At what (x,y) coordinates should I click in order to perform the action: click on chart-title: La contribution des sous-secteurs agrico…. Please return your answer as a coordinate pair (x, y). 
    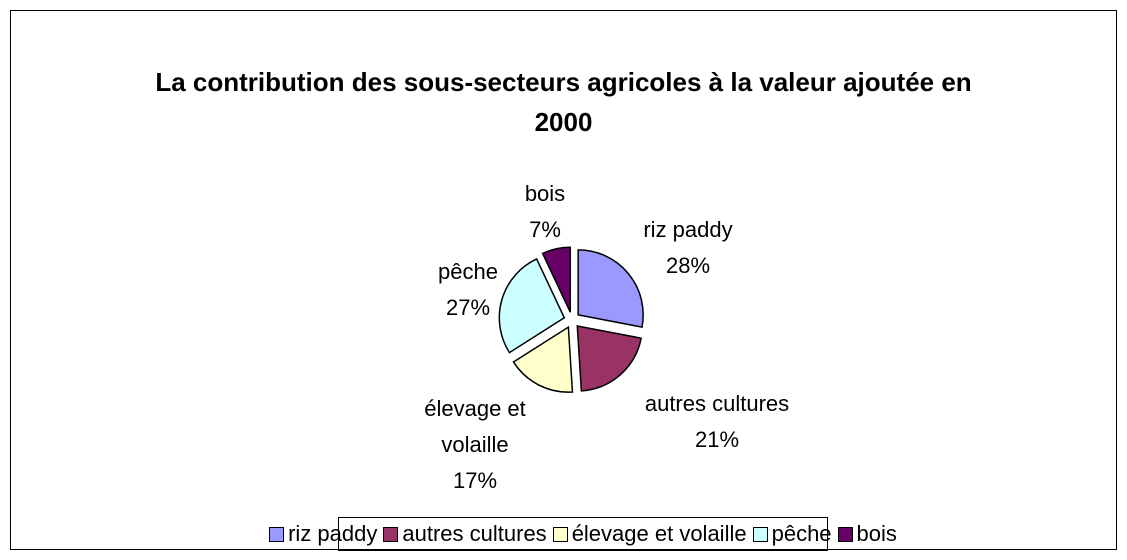
    Looking at the image, I should click on (563, 102).